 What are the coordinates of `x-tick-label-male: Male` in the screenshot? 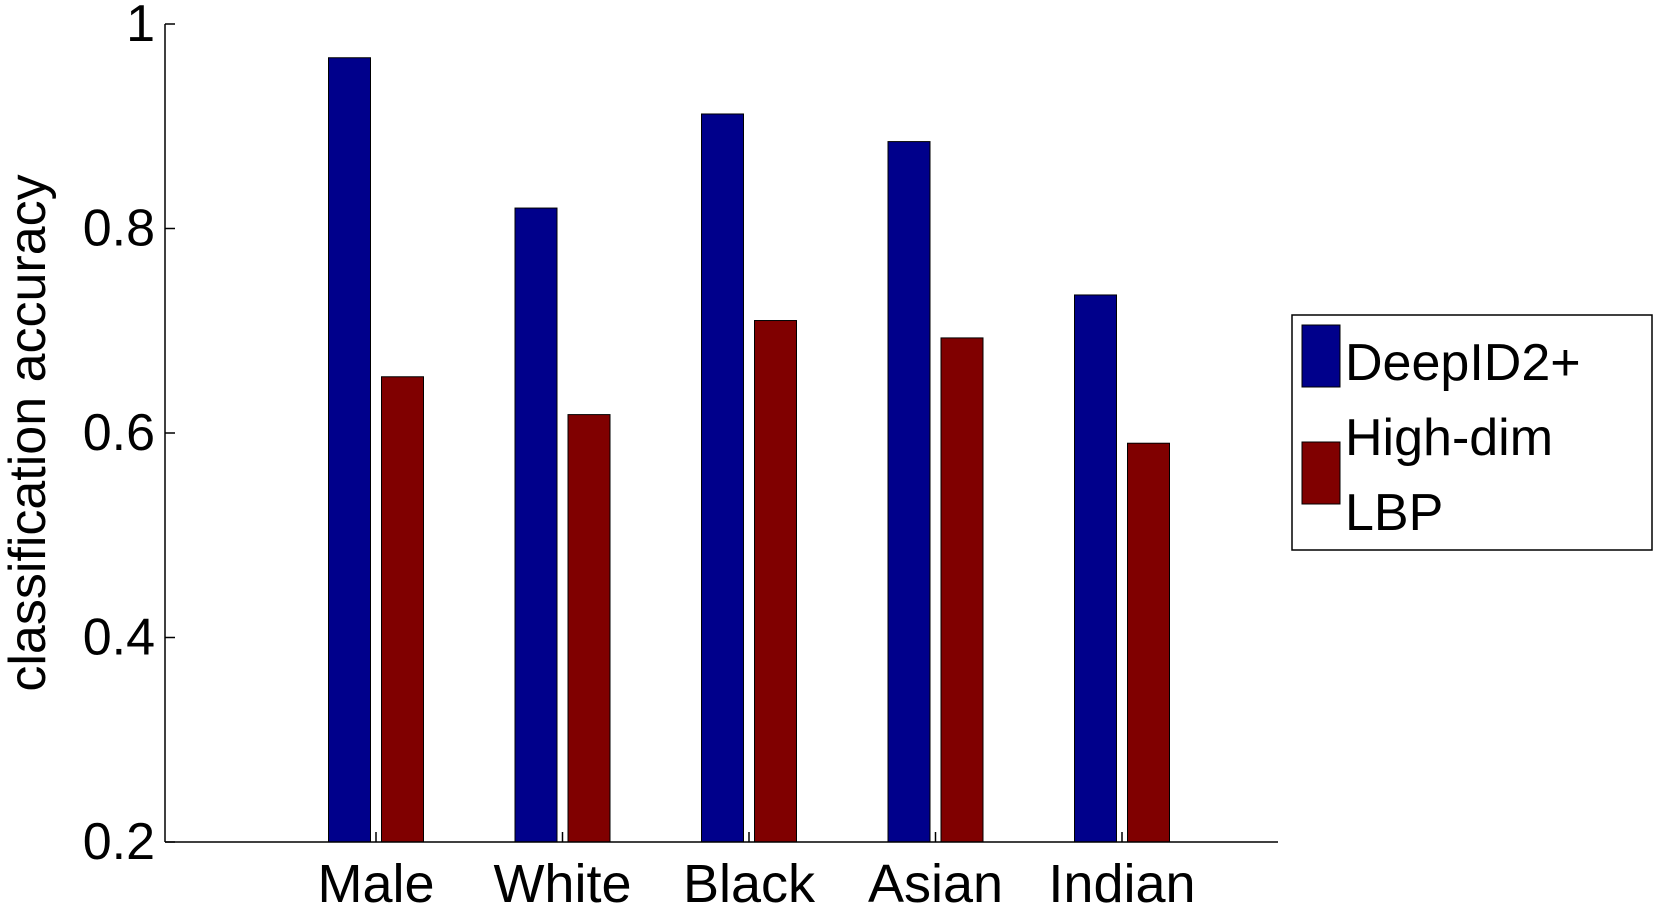 It's located at (375, 881).